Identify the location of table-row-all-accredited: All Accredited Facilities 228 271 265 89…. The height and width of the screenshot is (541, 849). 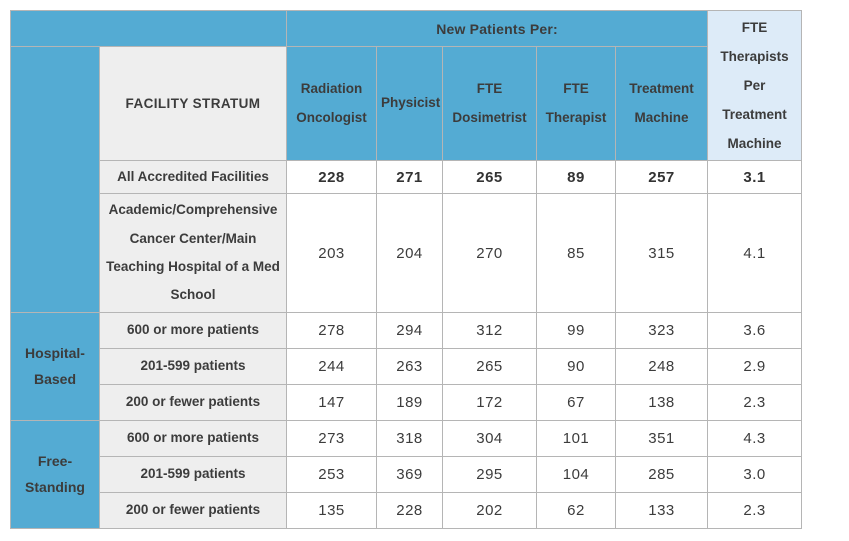
(407, 177).